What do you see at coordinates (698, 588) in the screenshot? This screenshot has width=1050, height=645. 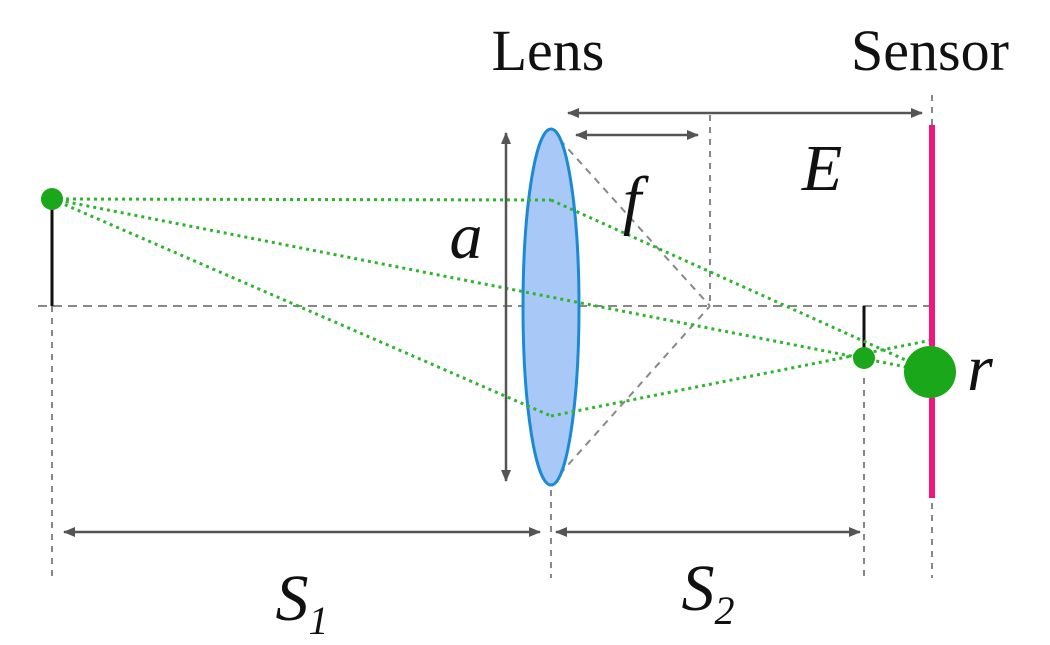 I see `image-distance-symbol: S` at bounding box center [698, 588].